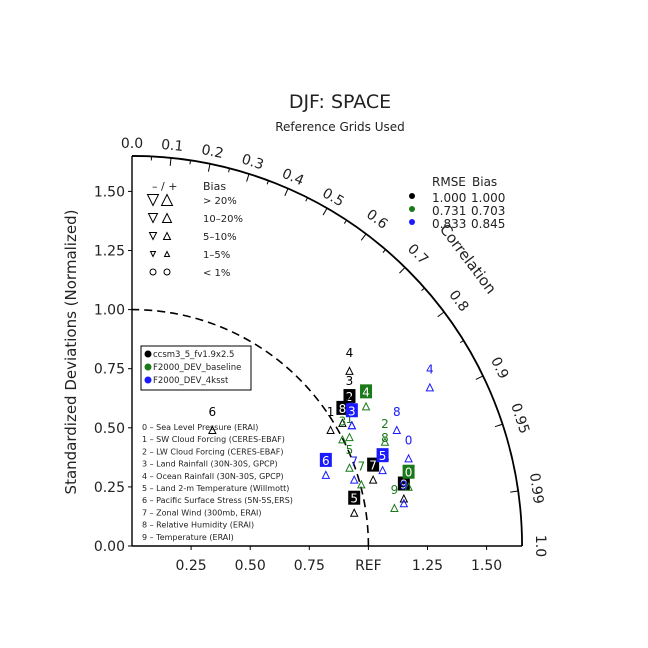 This screenshot has width=648, height=648. I want to click on bias-legend-label: 5–10%, so click(220, 237).